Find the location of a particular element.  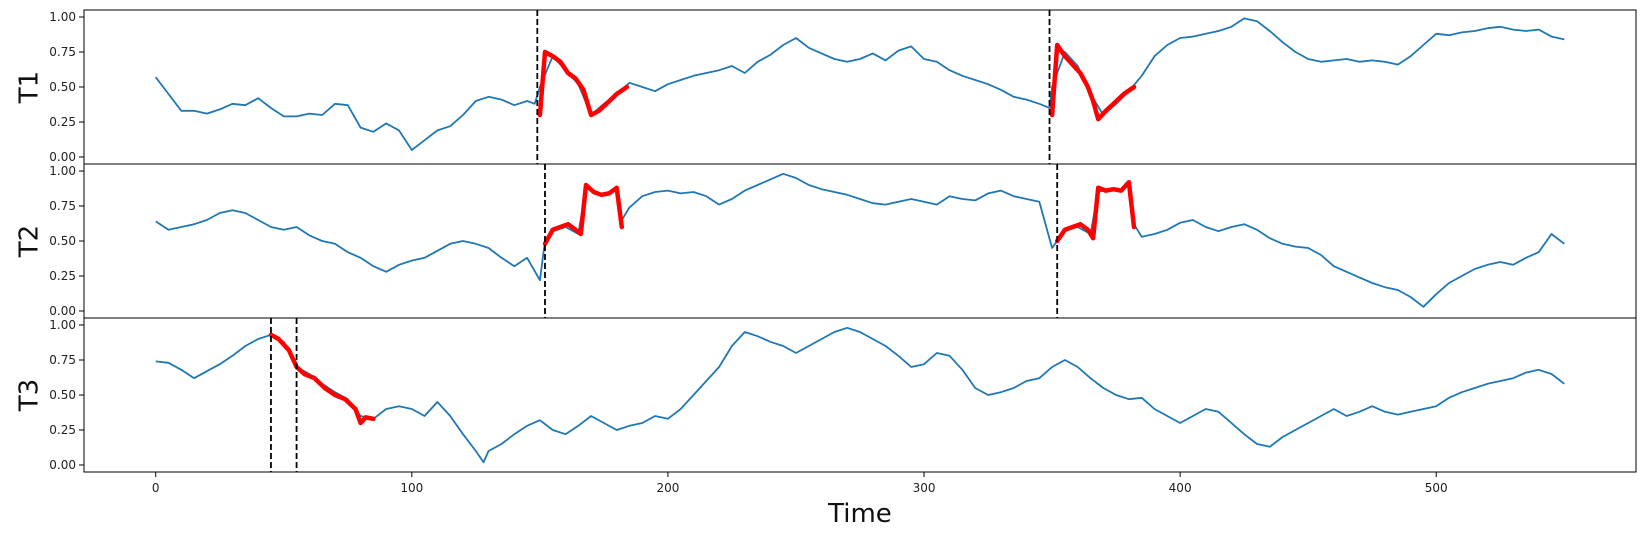

x-axis: 0 100 200 300 400 500 is located at coordinates (800, 483).